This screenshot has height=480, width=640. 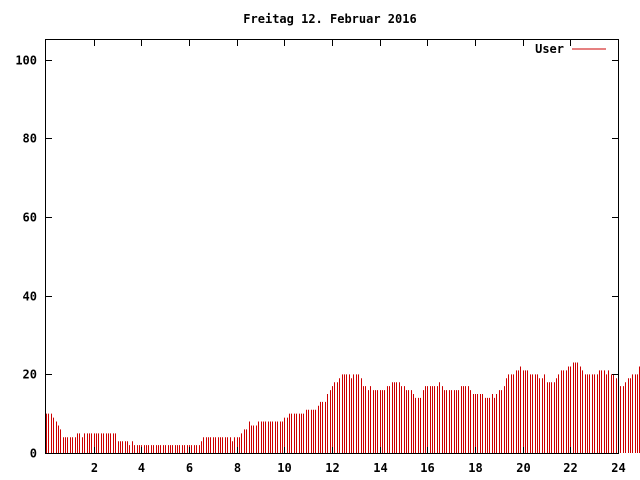 I want to click on x-axis-tick-labels: 2 4 6 8 10 12 14 16 18 20 22 24, so click(x=358, y=468).